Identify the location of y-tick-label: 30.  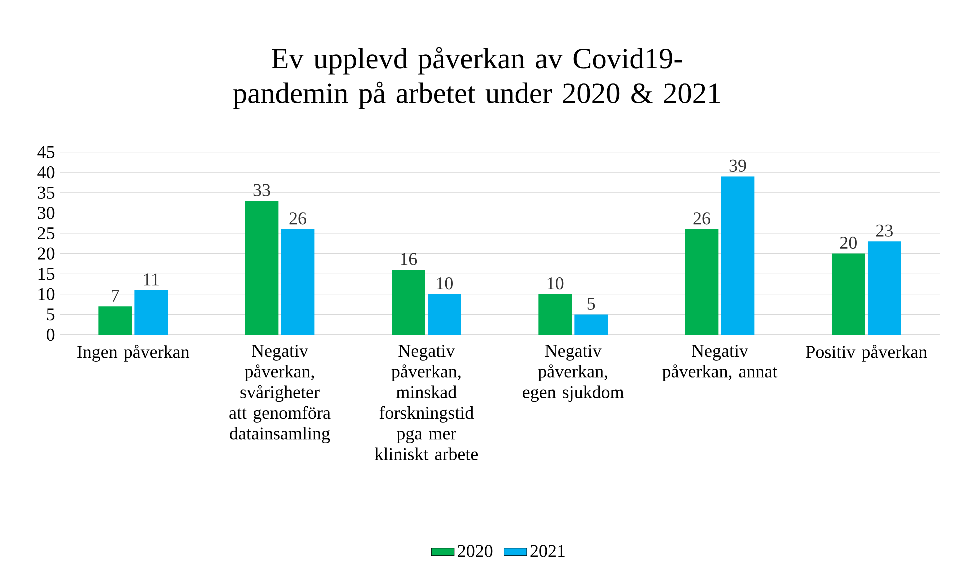
(46, 213).